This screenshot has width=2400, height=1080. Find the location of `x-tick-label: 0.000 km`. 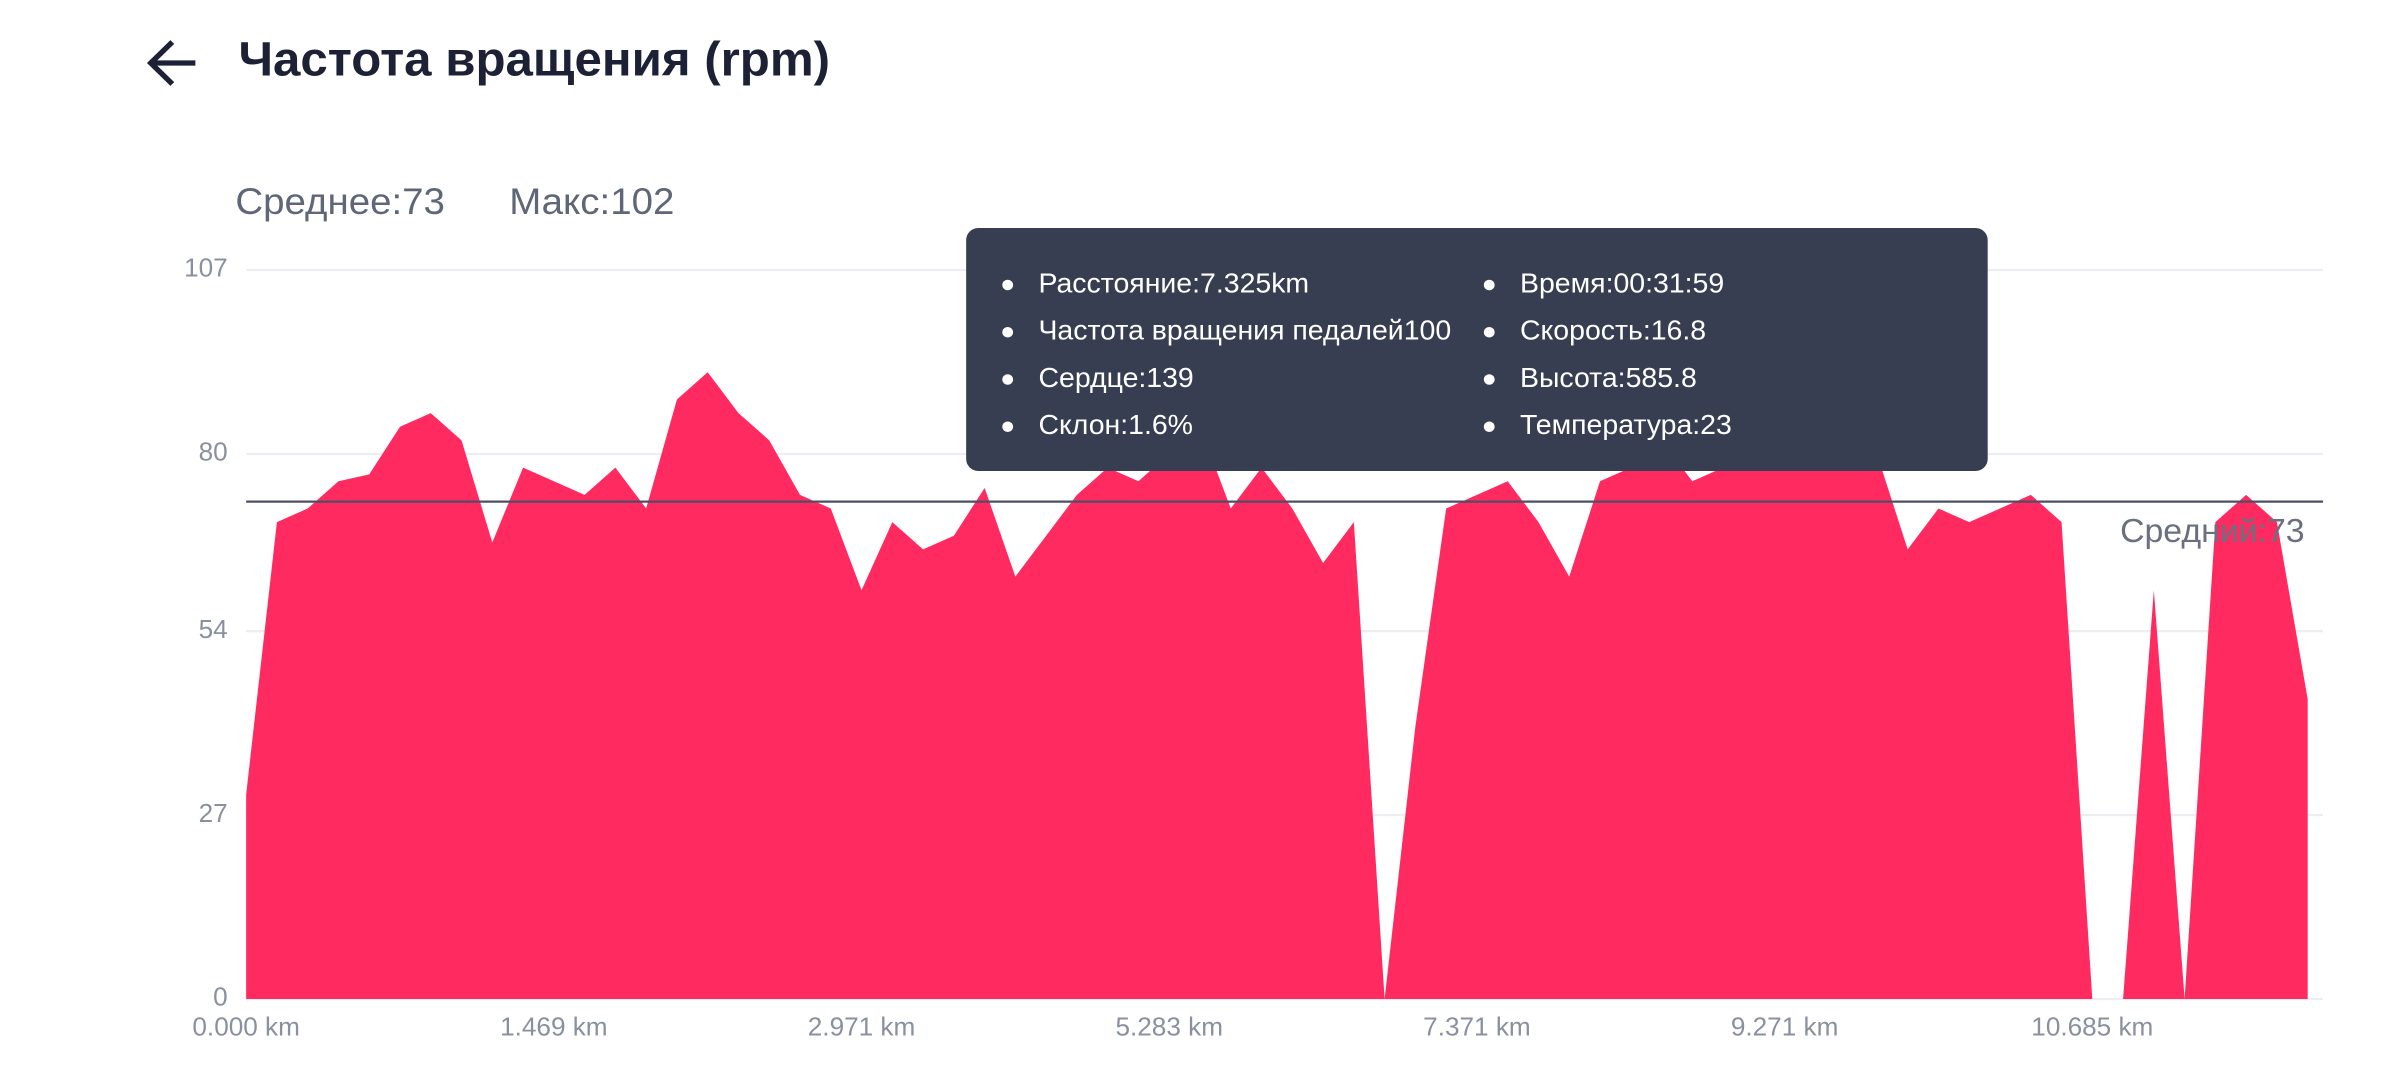

x-tick-label: 0.000 km is located at coordinates (246, 1028).